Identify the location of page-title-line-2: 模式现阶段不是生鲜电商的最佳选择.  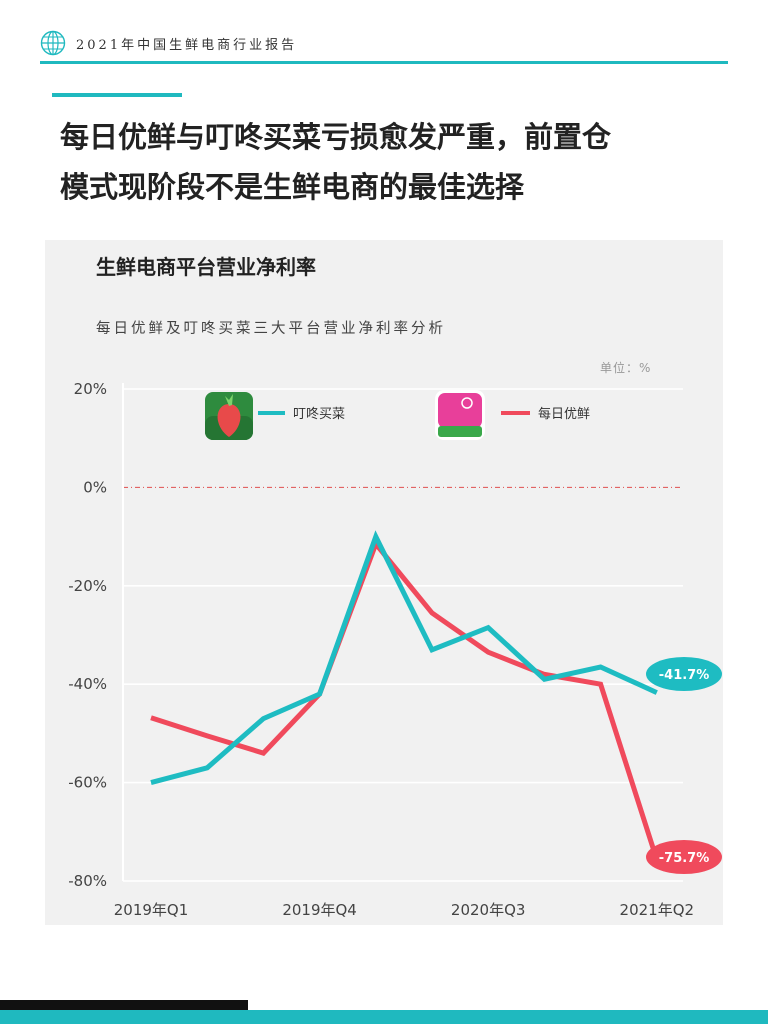
(292, 187).